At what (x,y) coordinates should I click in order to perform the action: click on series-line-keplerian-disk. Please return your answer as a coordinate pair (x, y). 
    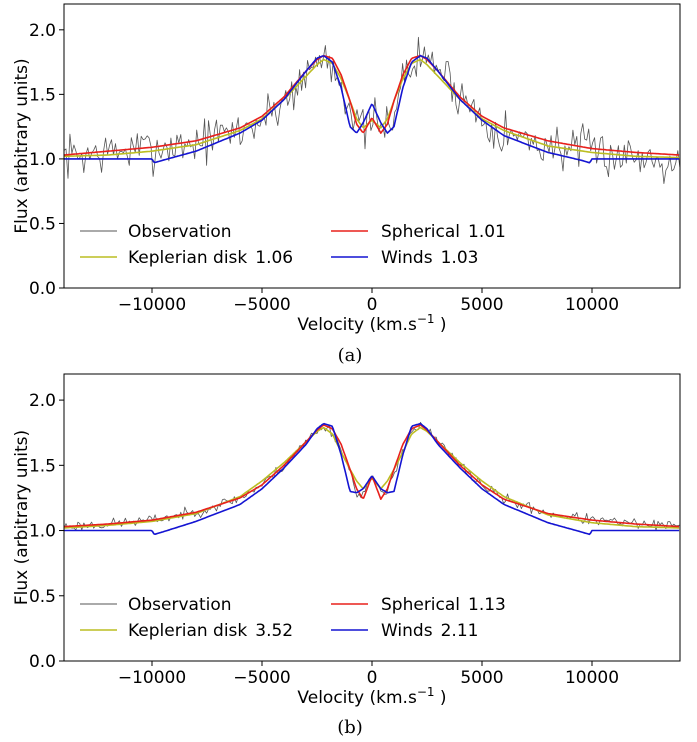
    Looking at the image, I should click on (372, 108).